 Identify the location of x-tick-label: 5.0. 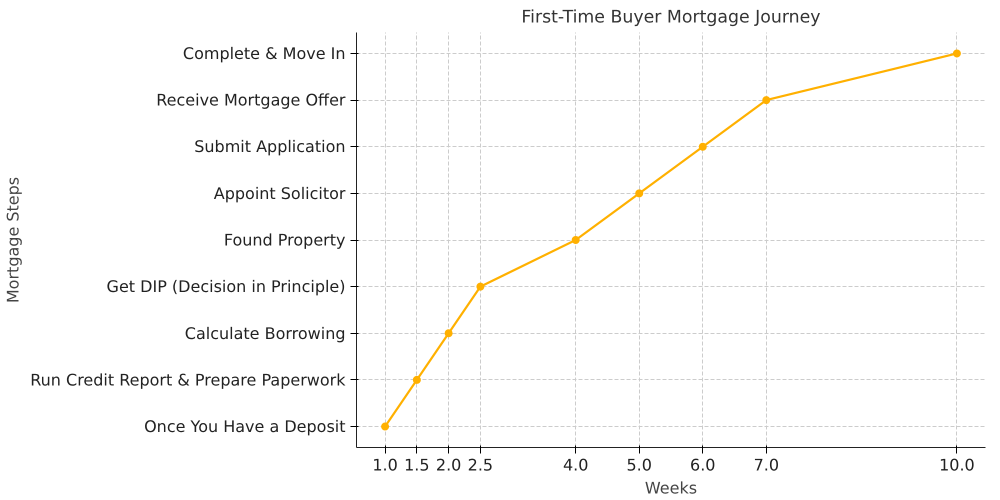
(639, 465).